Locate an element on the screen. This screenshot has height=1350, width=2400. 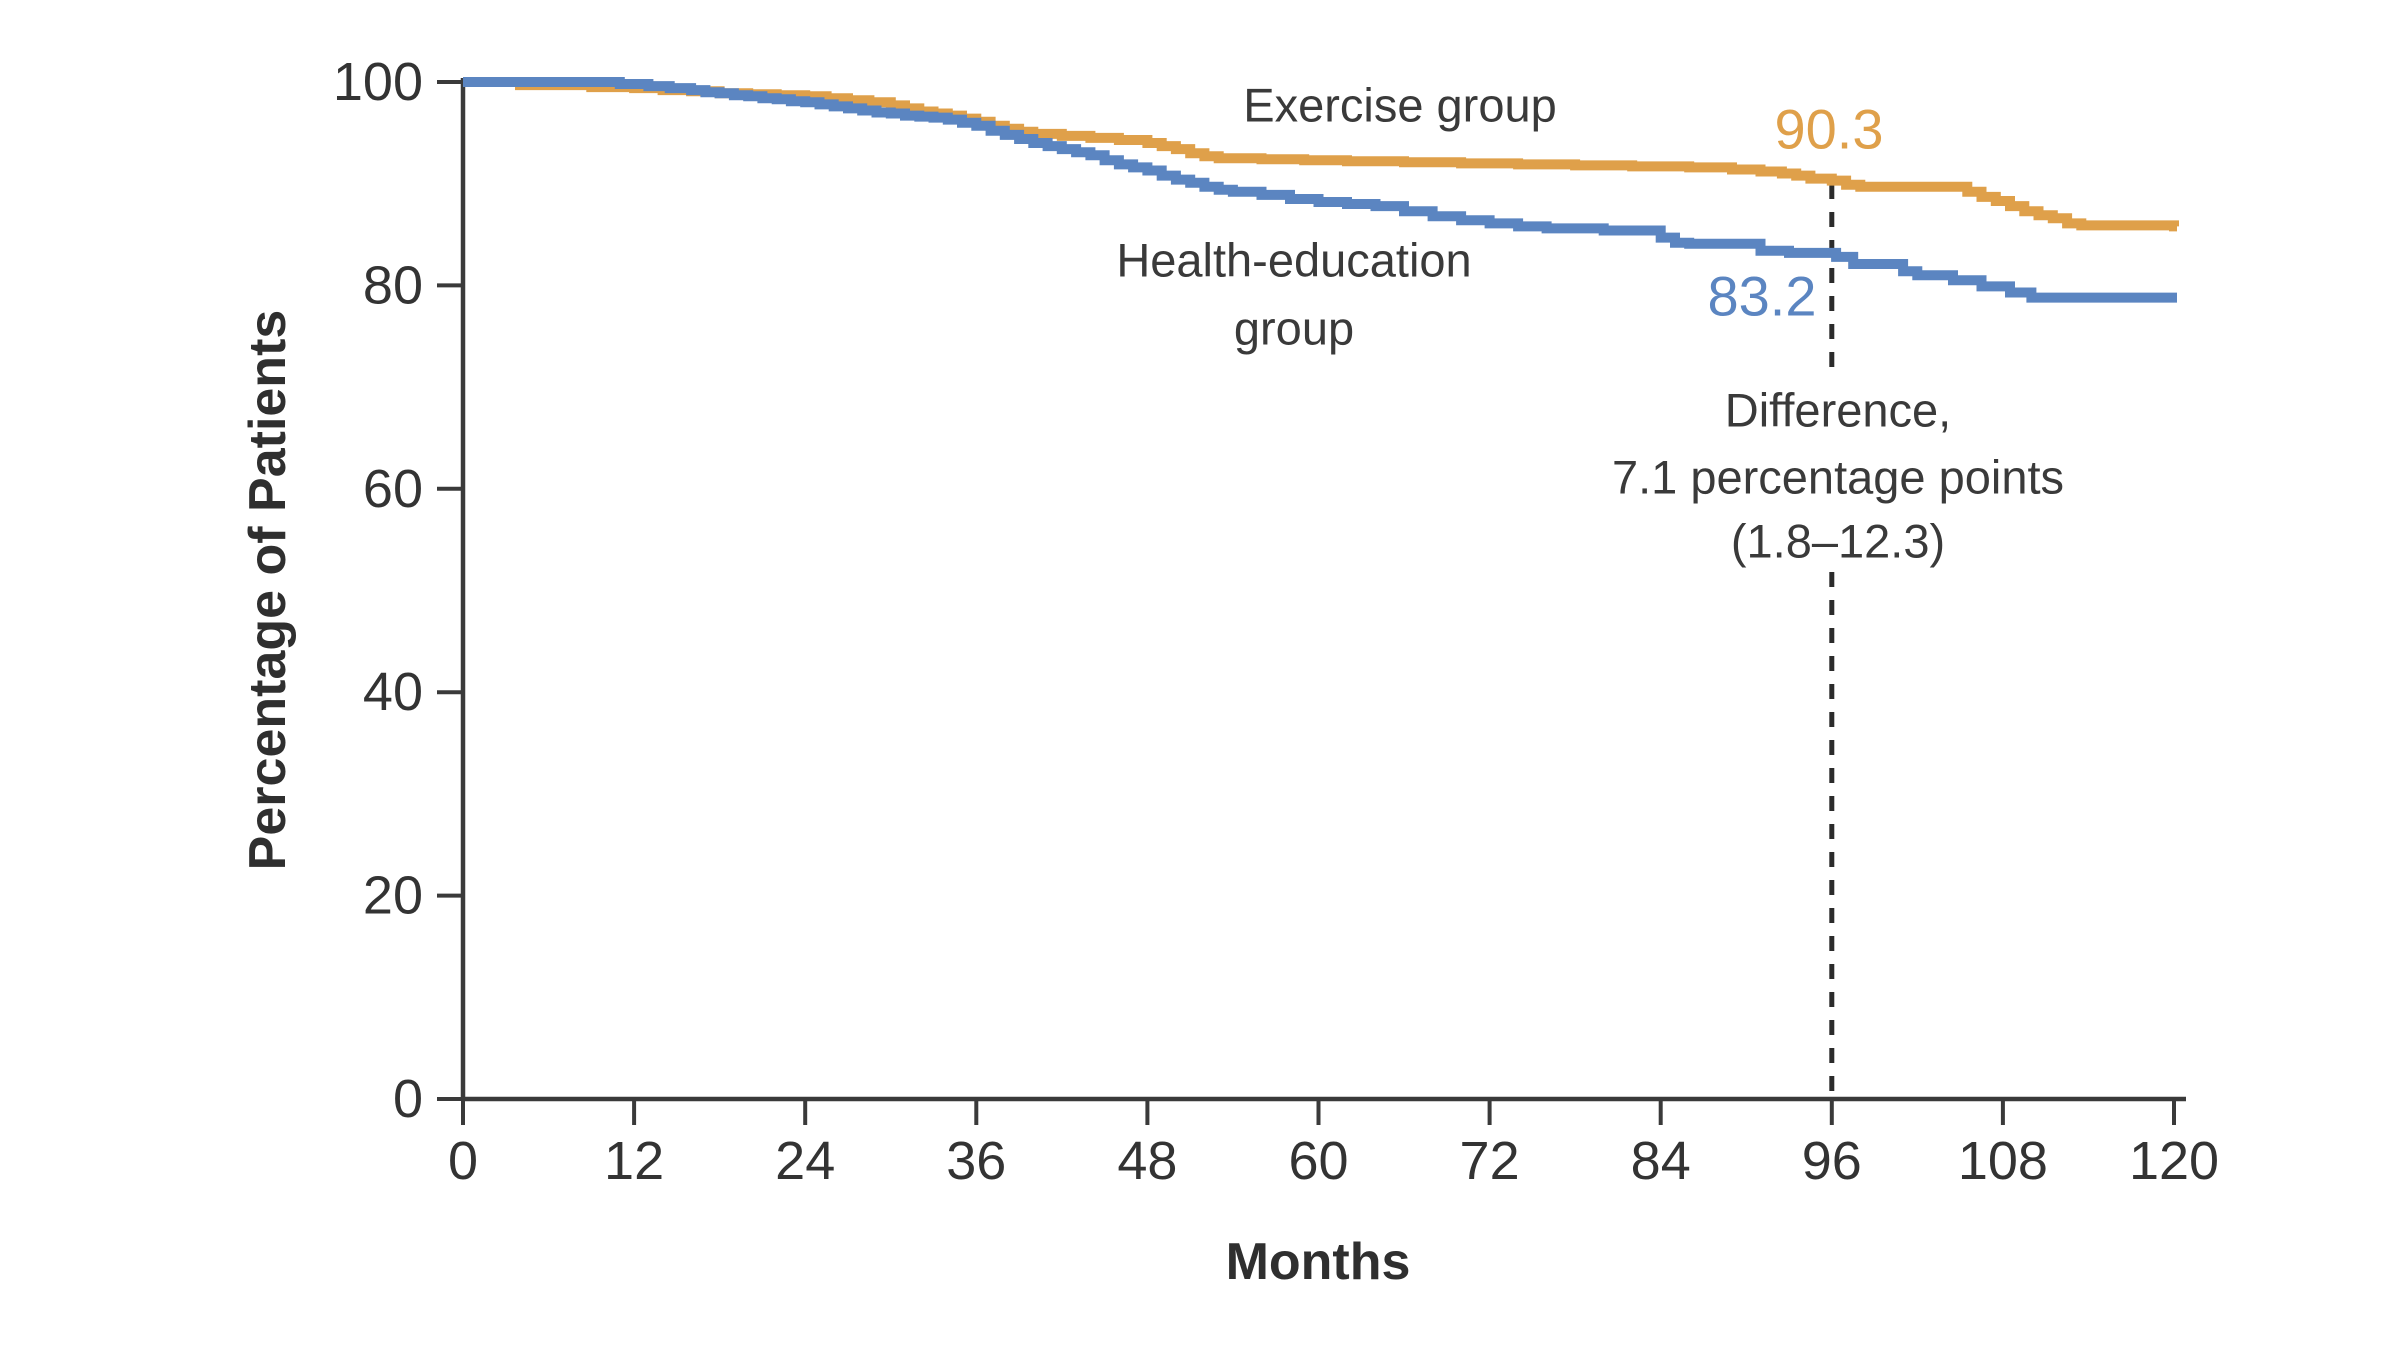
exercise-value-label: 90.3 is located at coordinates (1829, 129).